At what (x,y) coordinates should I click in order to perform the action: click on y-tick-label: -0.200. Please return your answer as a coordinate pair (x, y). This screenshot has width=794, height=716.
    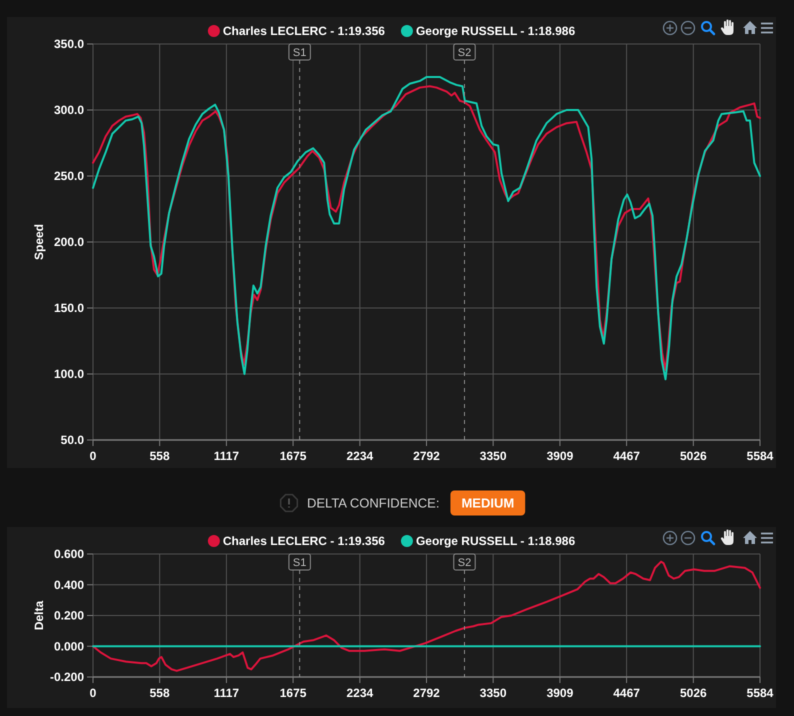
    Looking at the image, I should click on (67, 677).